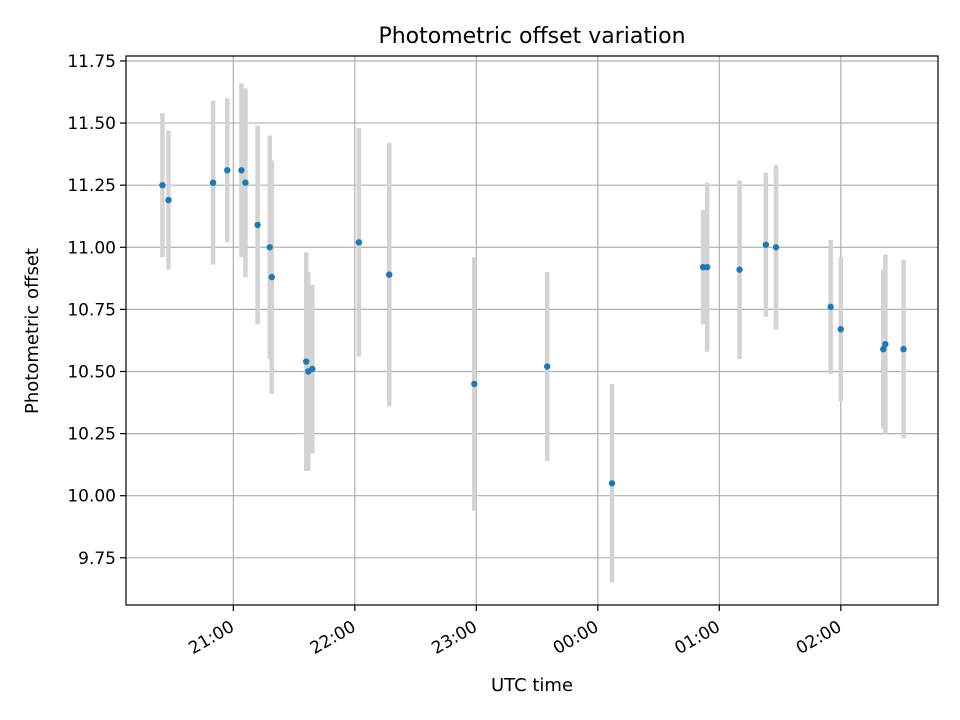 The image size is (960, 720). I want to click on x-tick-label: 21:00, so click(211, 638).